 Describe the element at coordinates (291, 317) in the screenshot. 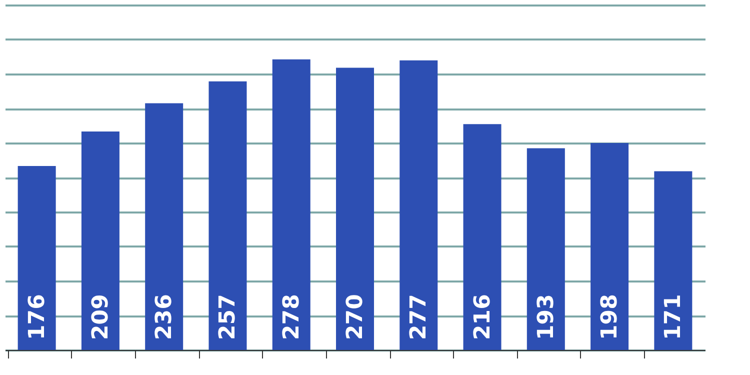

I see `data-label: 278` at that location.